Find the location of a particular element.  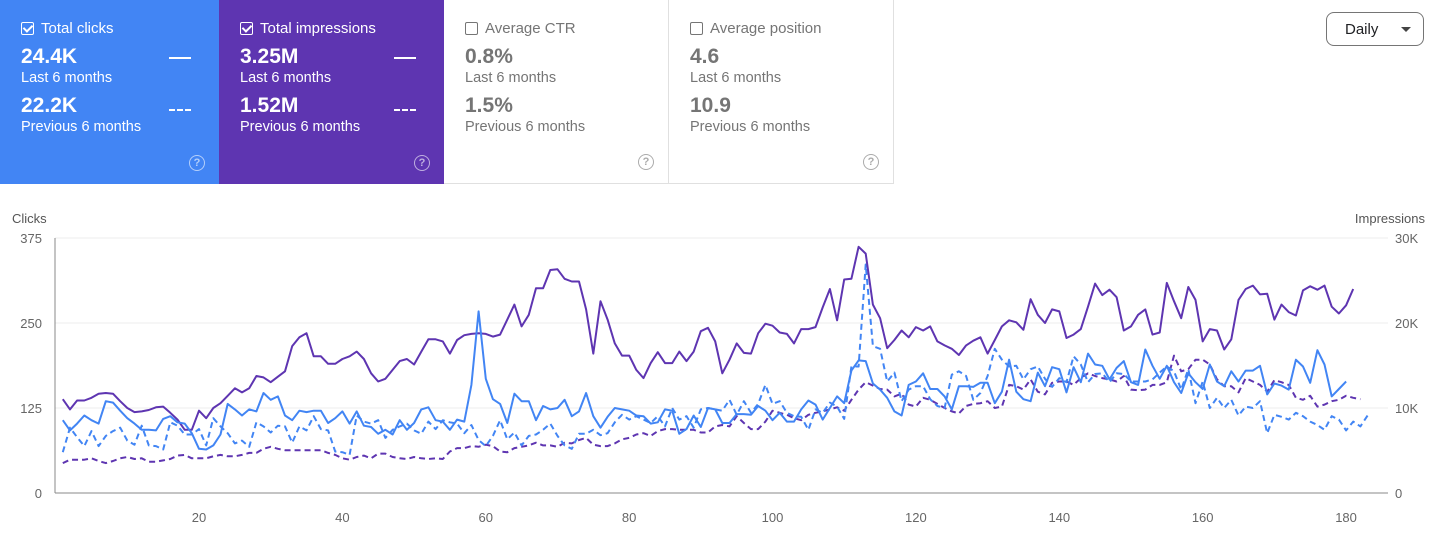

x-tick-label: 80 is located at coordinates (629, 517).